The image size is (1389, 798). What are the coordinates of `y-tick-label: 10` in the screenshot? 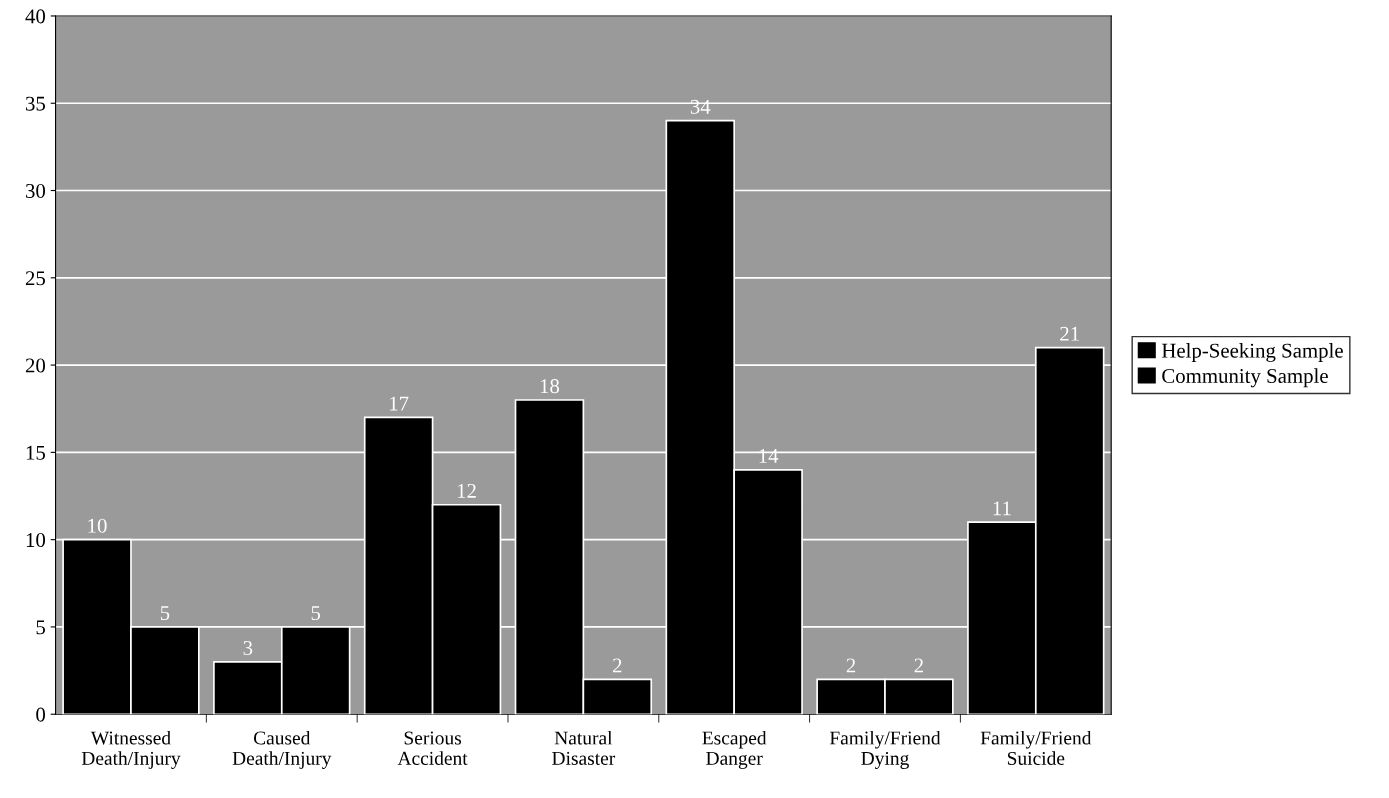 It's located at (36, 540).